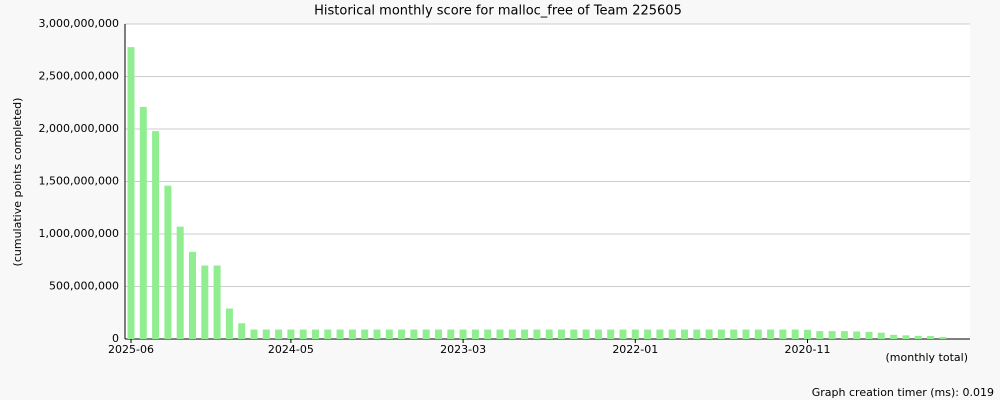 The width and height of the screenshot is (1000, 400). I want to click on y-tick-label: 1,000,000,000, so click(79, 233).